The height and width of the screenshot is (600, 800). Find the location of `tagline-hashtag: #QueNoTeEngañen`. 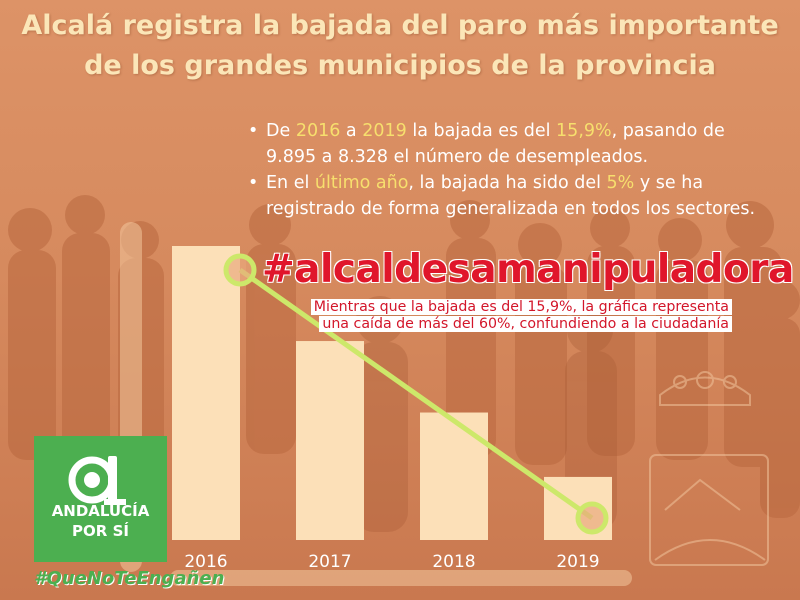

tagline-hashtag: #QueNoTeEngañen is located at coordinates (129, 578).